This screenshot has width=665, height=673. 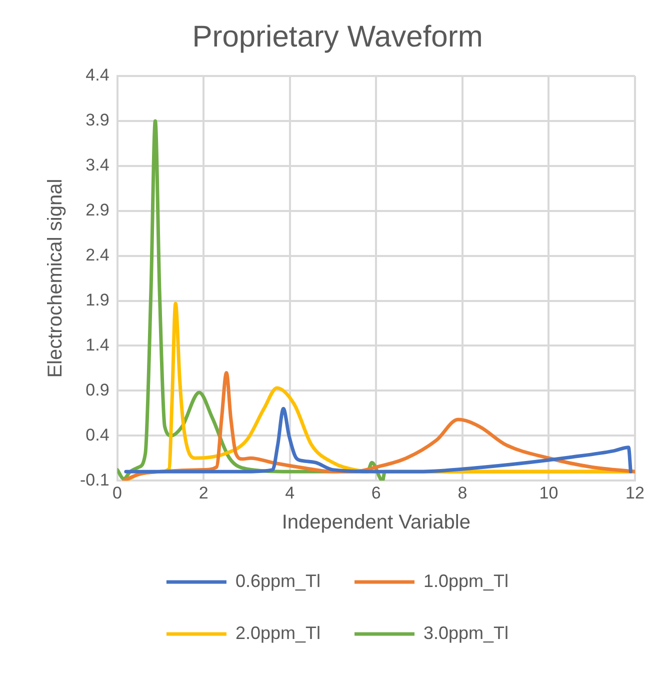 I want to click on y-tick-label: 0.4, so click(x=98, y=434).